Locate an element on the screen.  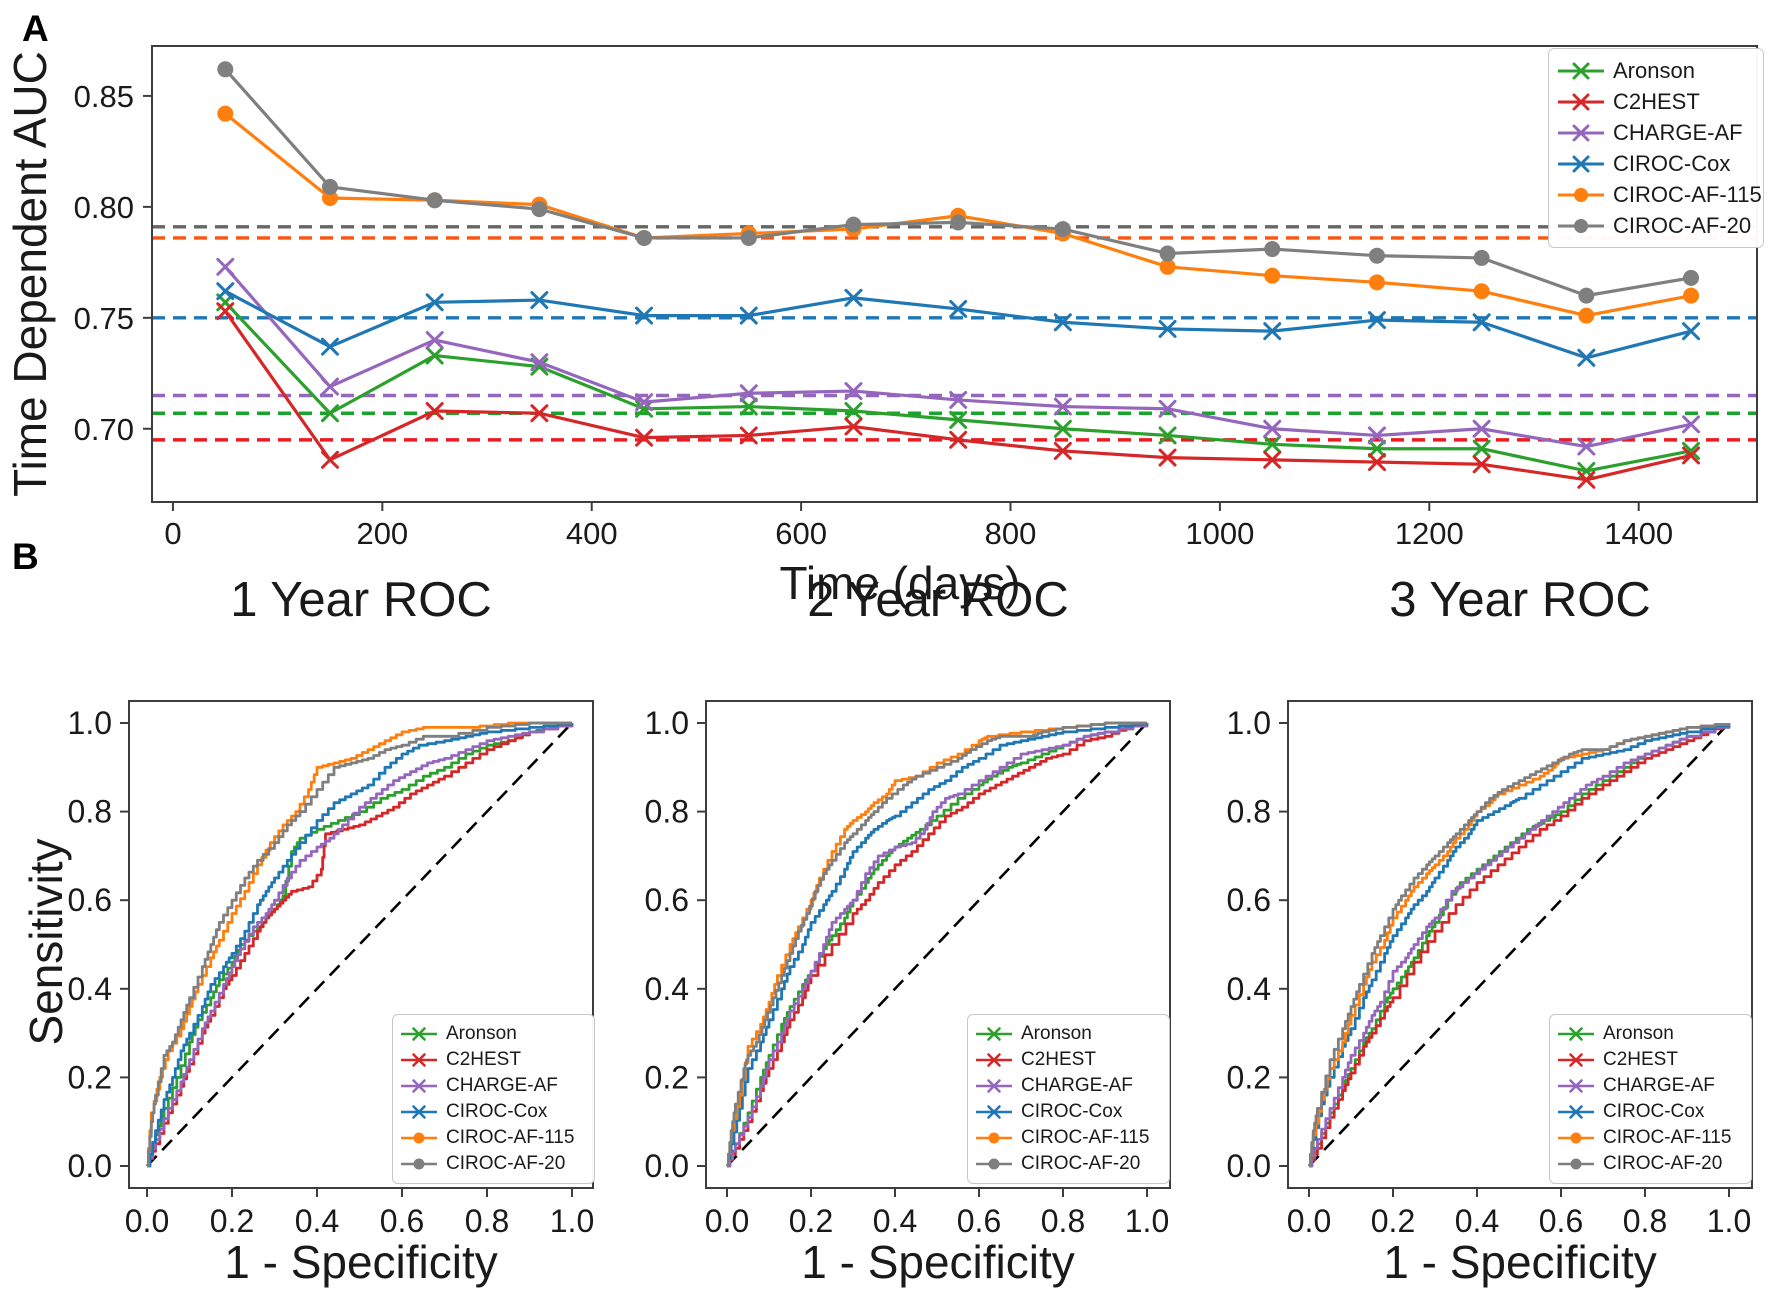
svg-text: 800 is located at coordinates (1011, 533).